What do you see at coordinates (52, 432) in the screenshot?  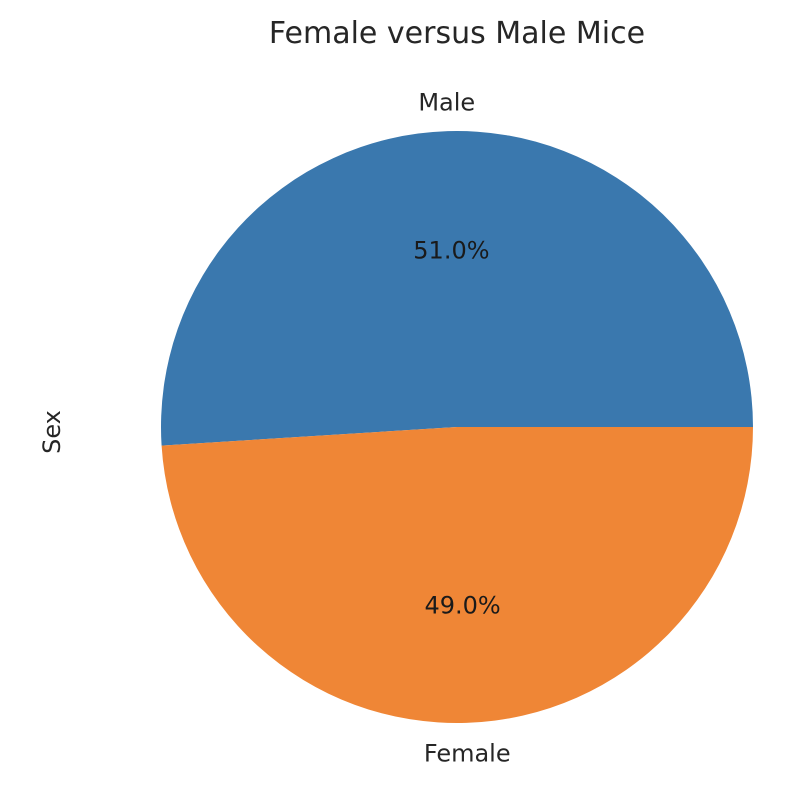 I see `y-axis-label: Sex` at bounding box center [52, 432].